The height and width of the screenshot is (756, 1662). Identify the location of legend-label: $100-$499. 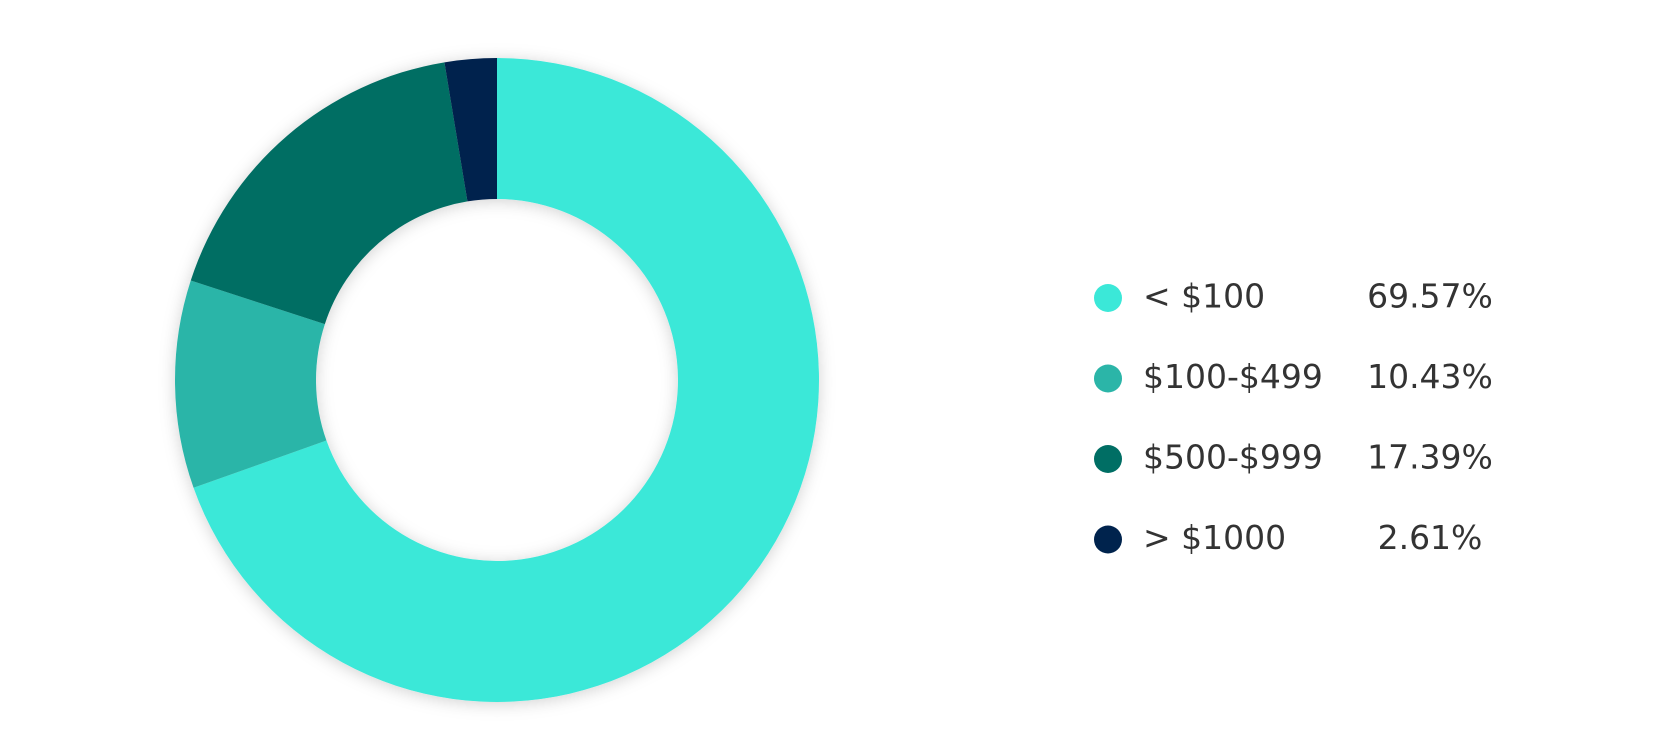
(1233, 376).